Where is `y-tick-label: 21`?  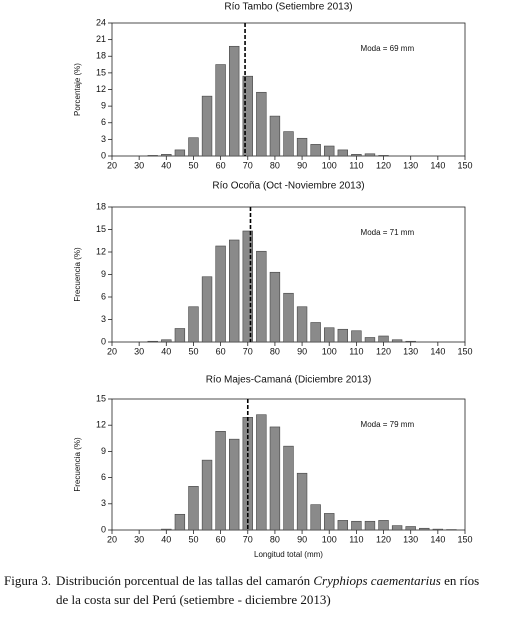 y-tick-label: 21 is located at coordinates (101, 39).